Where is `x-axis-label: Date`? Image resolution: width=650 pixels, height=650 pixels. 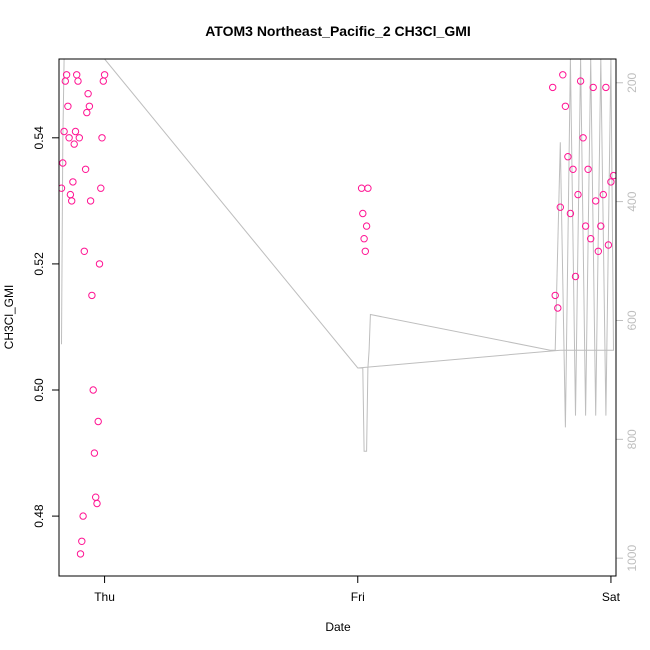
x-axis-label: Date is located at coordinates (338, 627).